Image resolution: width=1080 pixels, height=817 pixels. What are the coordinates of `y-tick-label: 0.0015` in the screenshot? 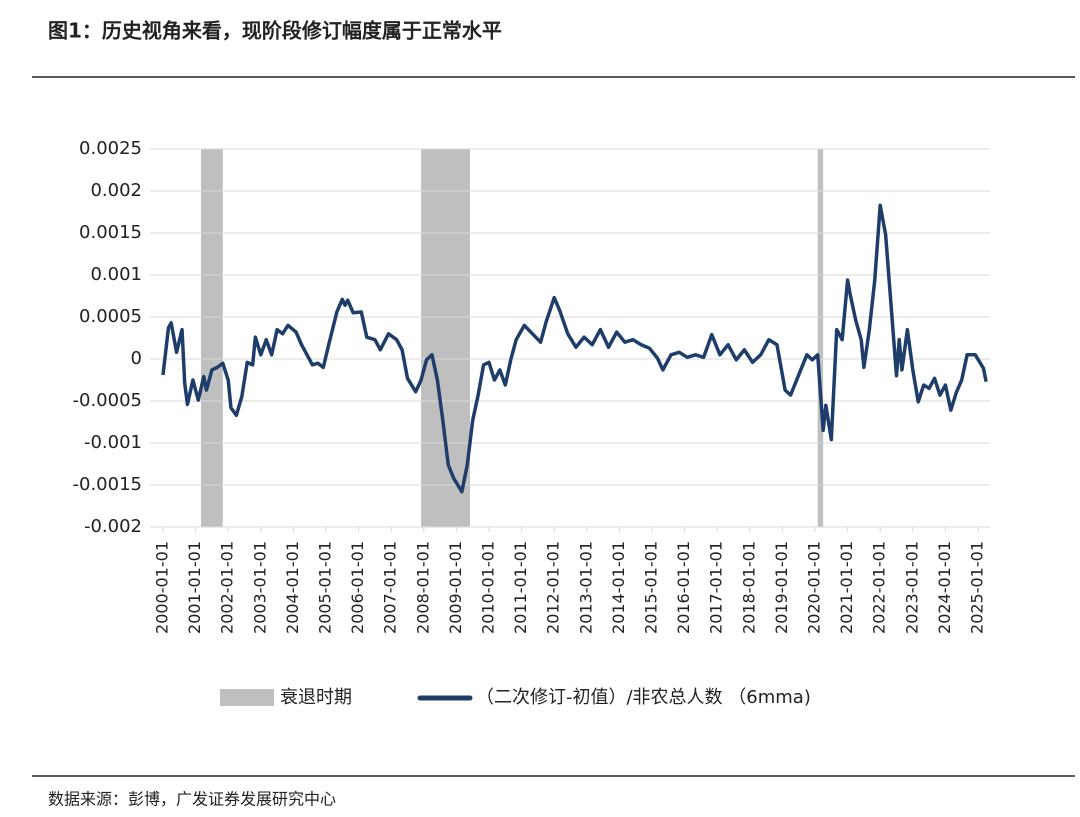 It's located at (110, 232).